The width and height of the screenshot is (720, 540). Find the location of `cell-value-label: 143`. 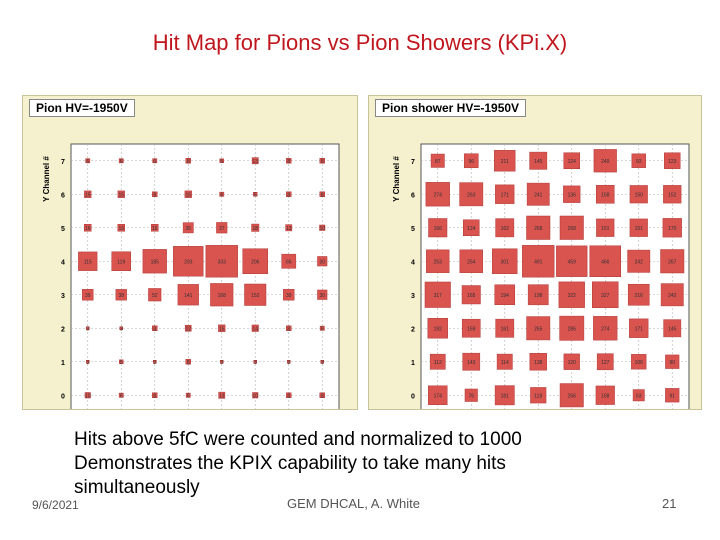

cell-value-label: 143 is located at coordinates (471, 363).